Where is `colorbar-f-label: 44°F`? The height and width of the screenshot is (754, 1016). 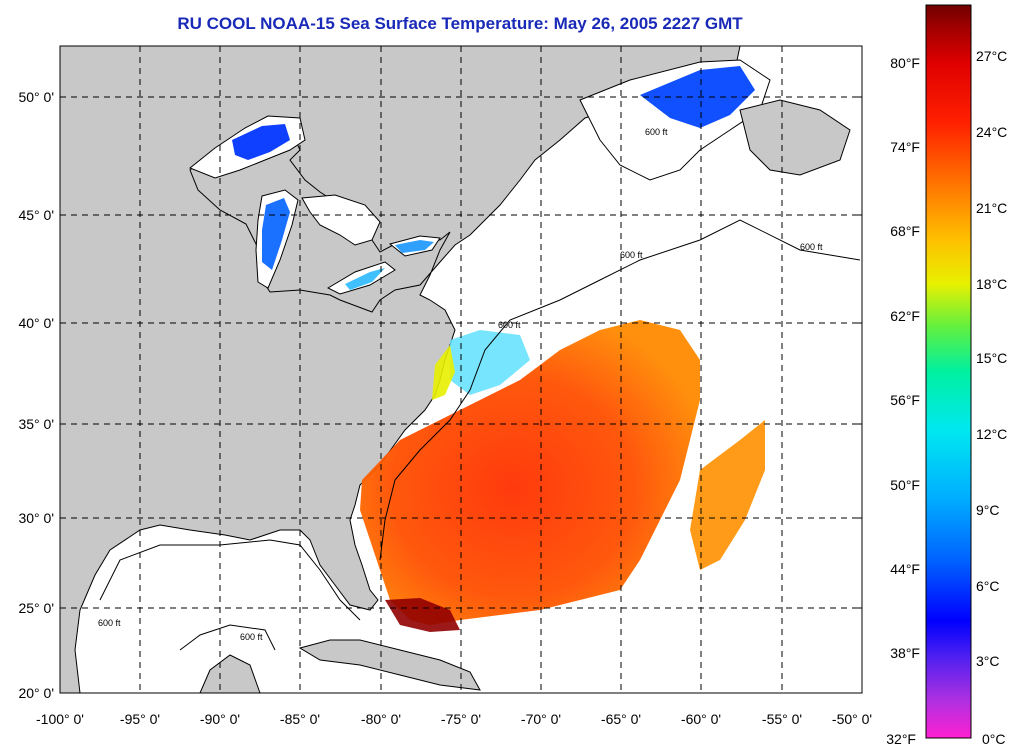 colorbar-f-label: 44°F is located at coordinates (905, 569).